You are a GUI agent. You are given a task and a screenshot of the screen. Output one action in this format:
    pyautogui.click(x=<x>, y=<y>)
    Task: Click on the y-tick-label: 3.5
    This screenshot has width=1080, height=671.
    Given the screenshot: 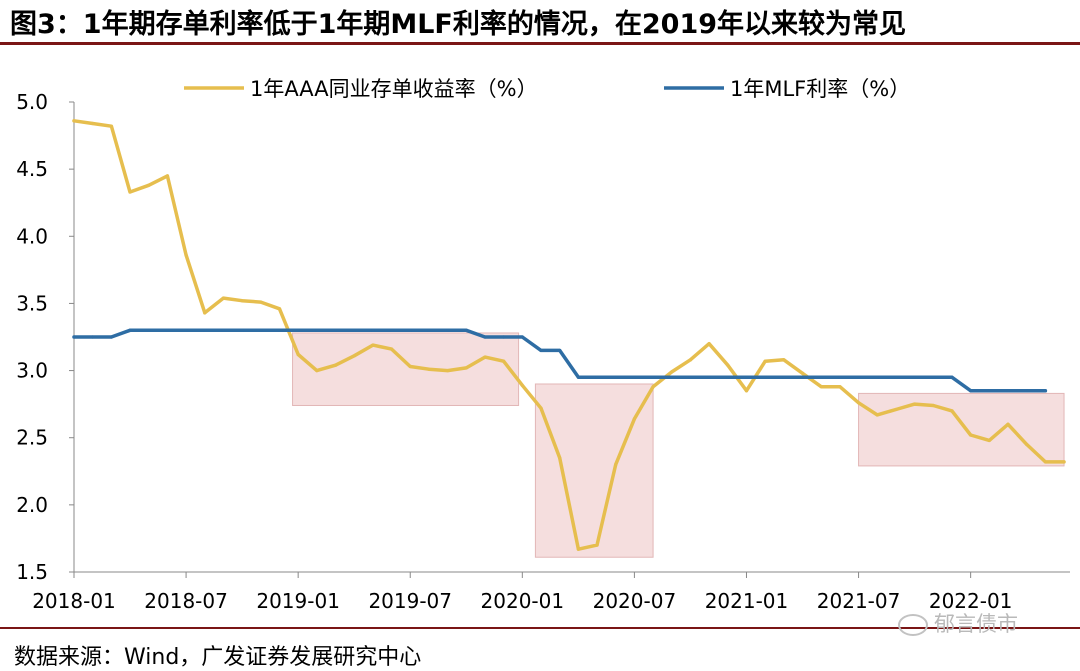 What is the action you would take?
    pyautogui.click(x=32, y=303)
    